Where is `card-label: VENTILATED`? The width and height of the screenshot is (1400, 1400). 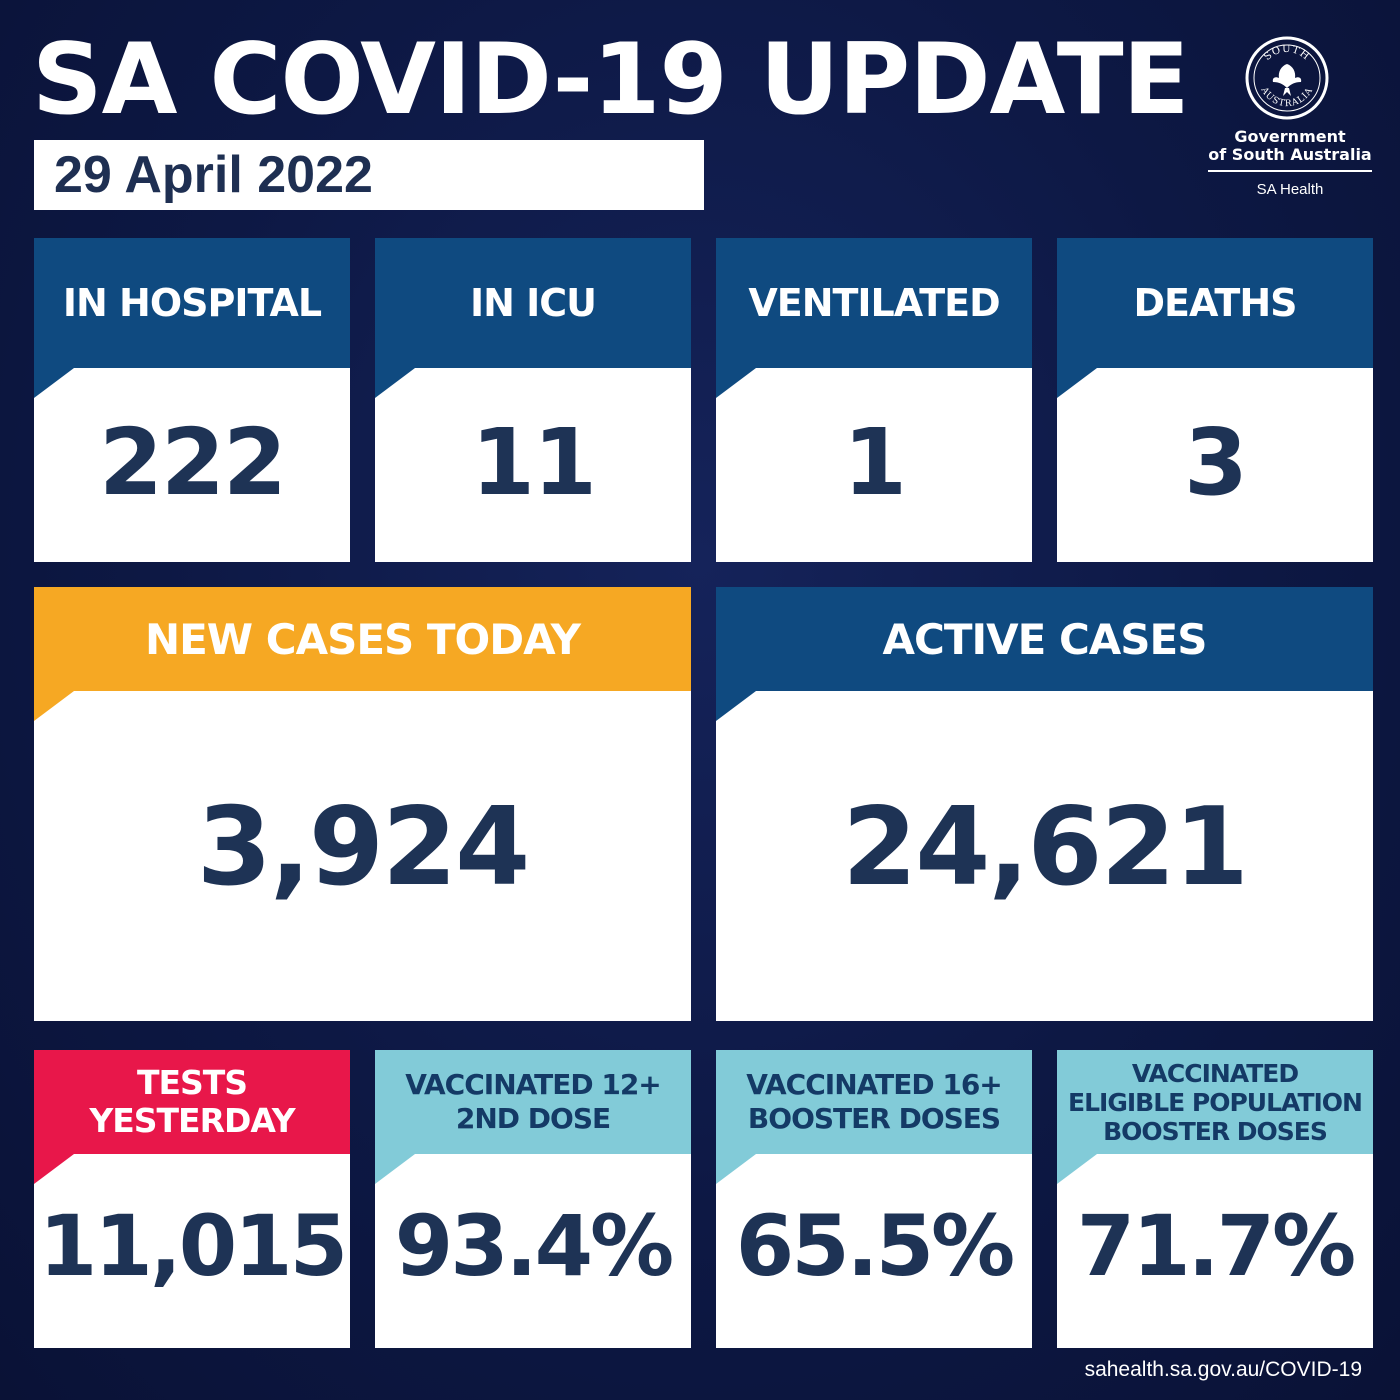 card-label: VENTILATED is located at coordinates (874, 303).